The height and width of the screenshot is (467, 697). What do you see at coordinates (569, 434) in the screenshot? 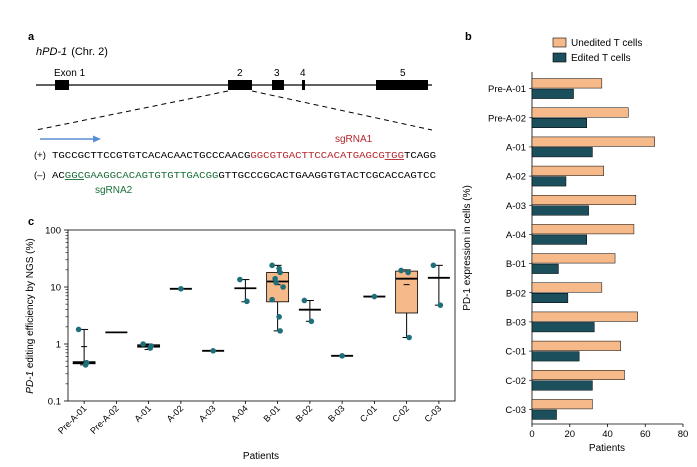
I see `b-xtick-label: 20` at bounding box center [569, 434].